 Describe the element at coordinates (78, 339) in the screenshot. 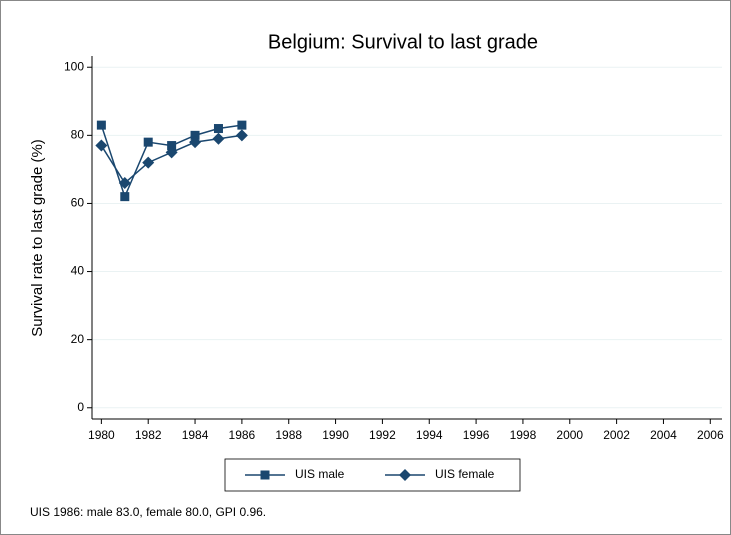

I see `y-tick-label: 20` at that location.